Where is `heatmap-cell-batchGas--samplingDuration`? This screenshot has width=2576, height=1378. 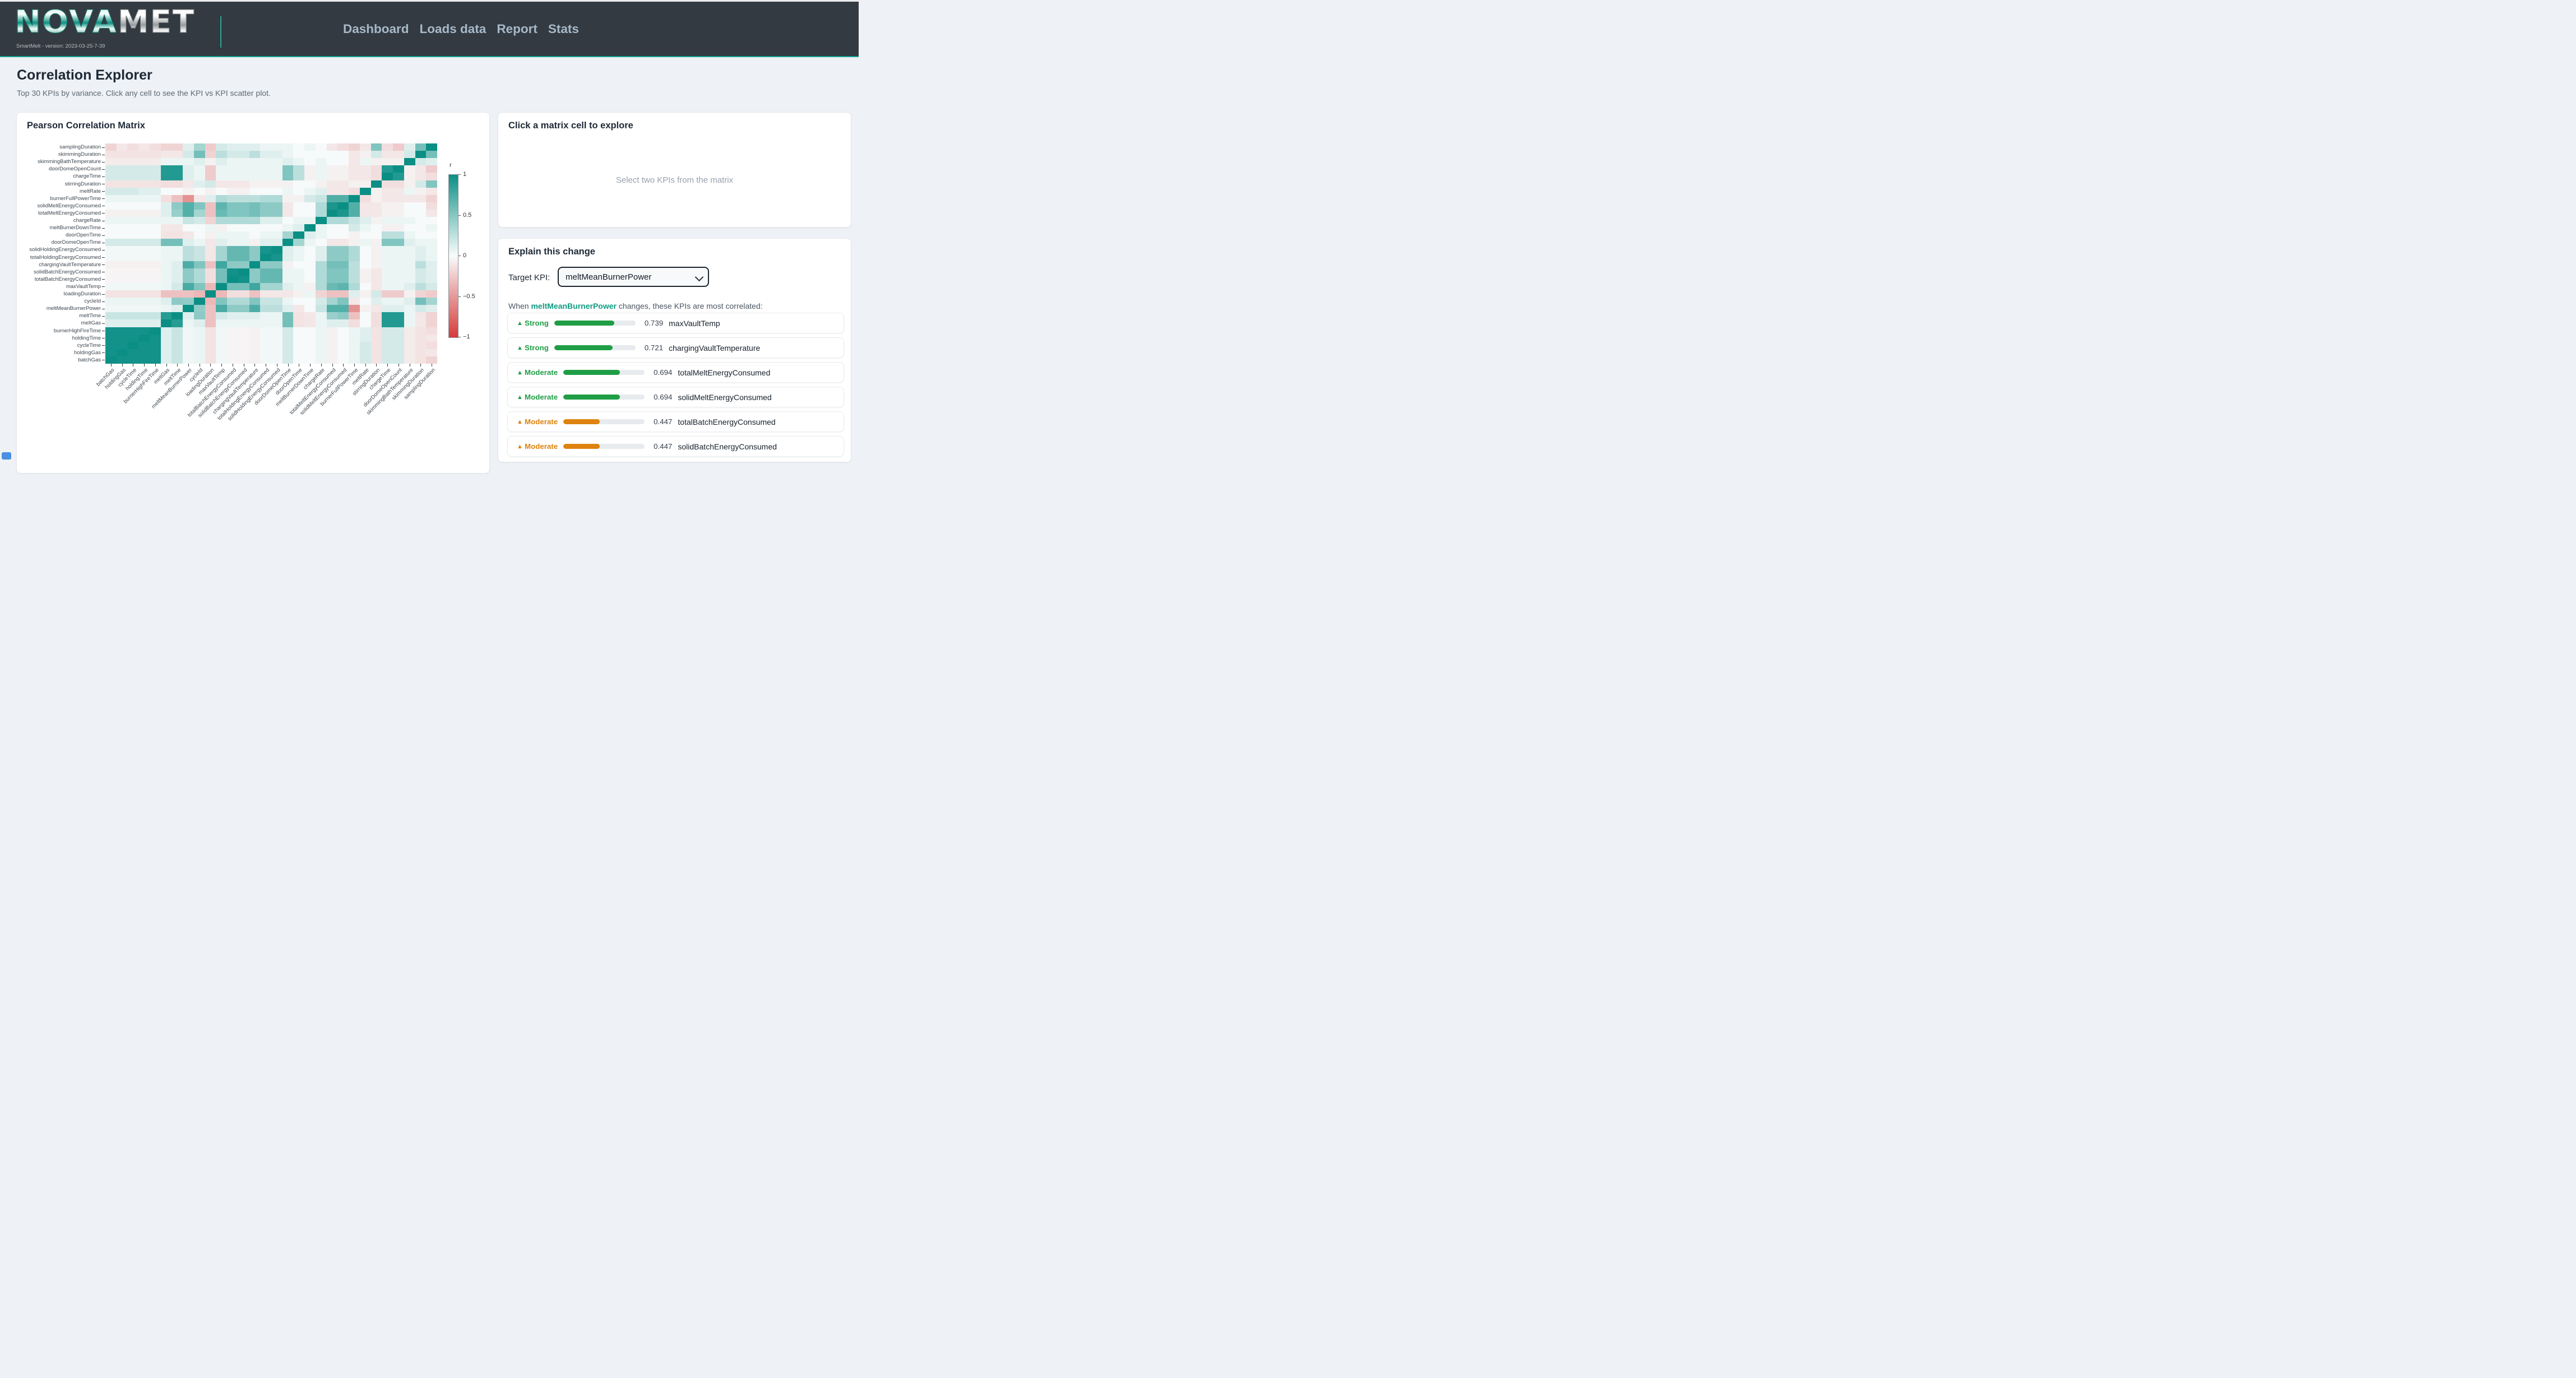
heatmap-cell-batchGas--samplingDuration is located at coordinates (431, 360).